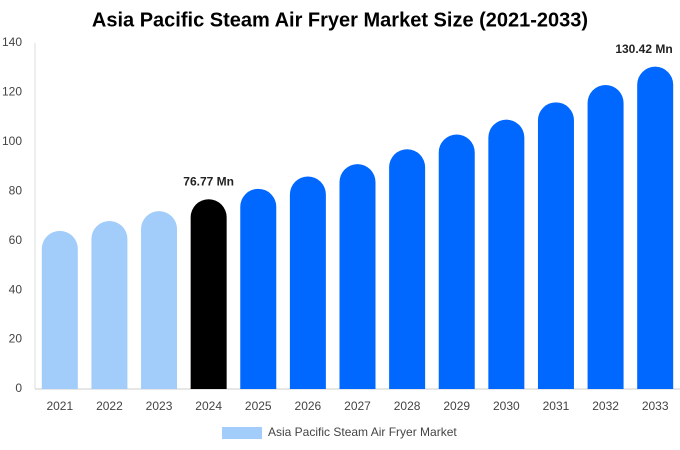 The width and height of the screenshot is (680, 450). Describe the element at coordinates (208, 406) in the screenshot. I see `x-tick-label: 2024` at that location.